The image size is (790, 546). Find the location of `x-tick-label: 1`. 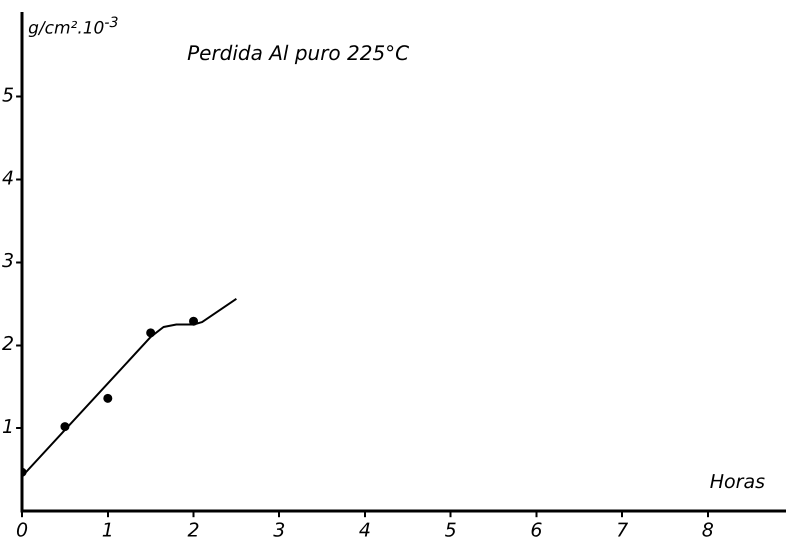

x-tick-label: 1 is located at coordinates (108, 531).